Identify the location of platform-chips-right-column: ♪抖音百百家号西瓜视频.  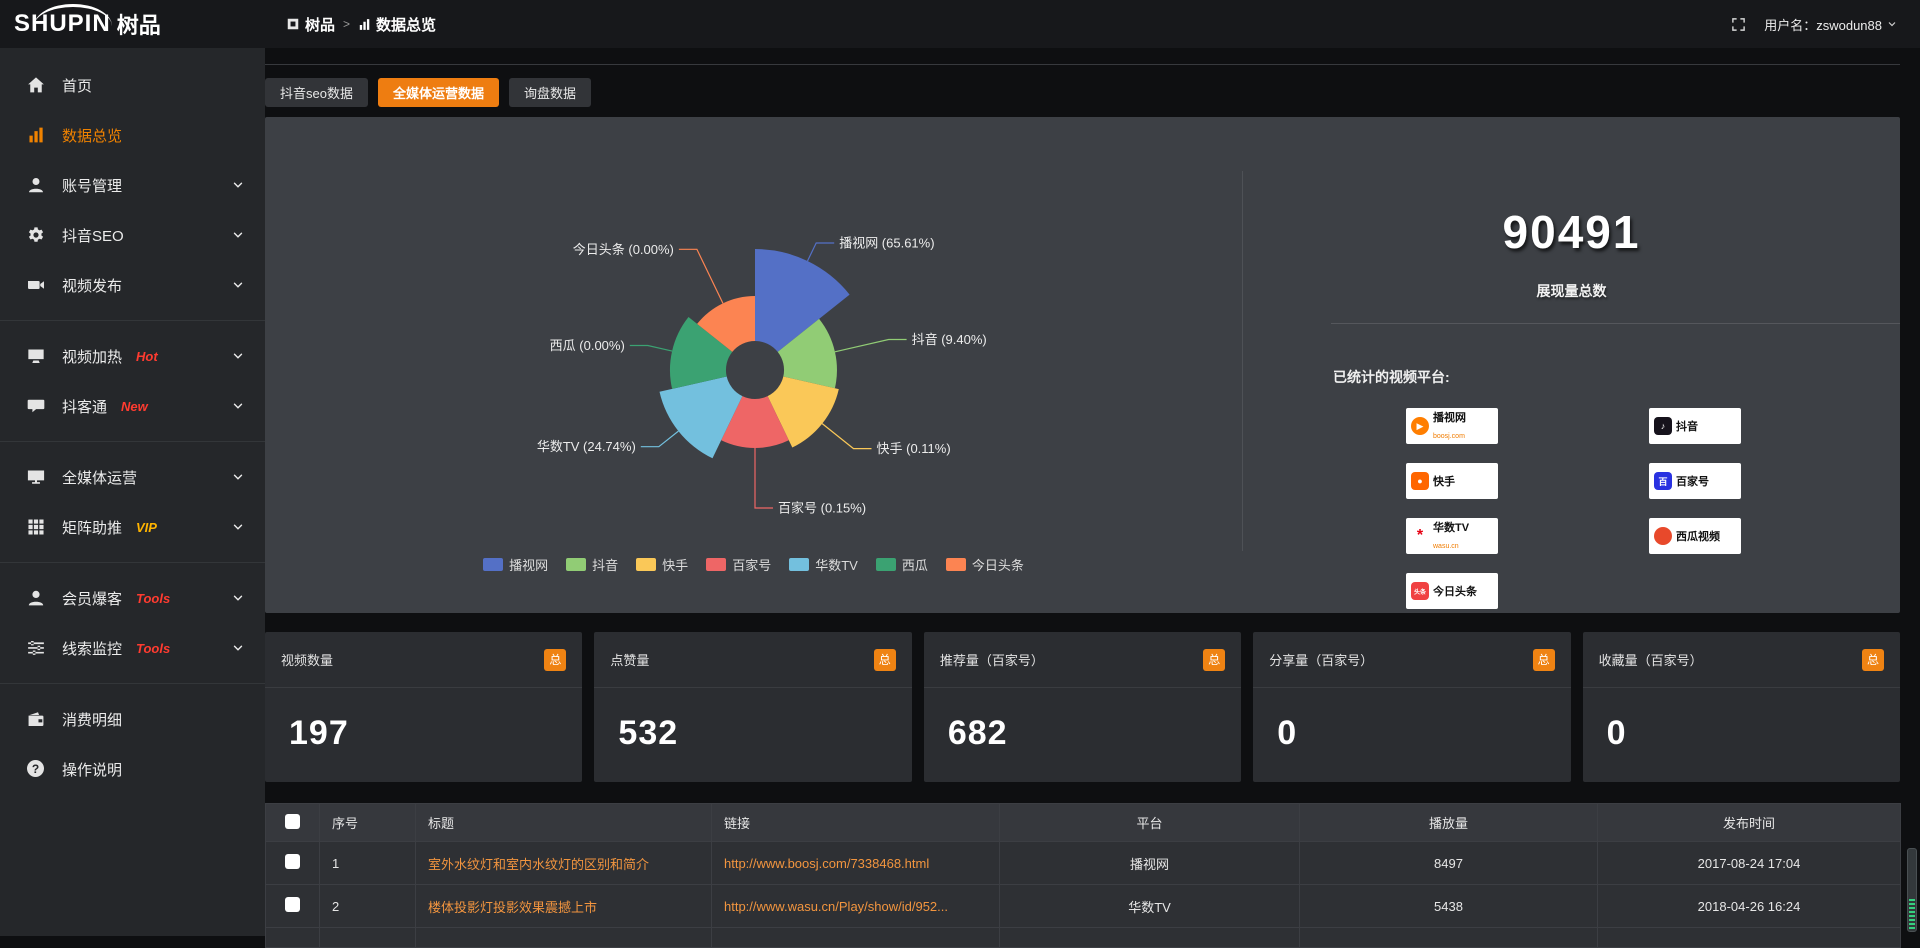
(1695, 508).